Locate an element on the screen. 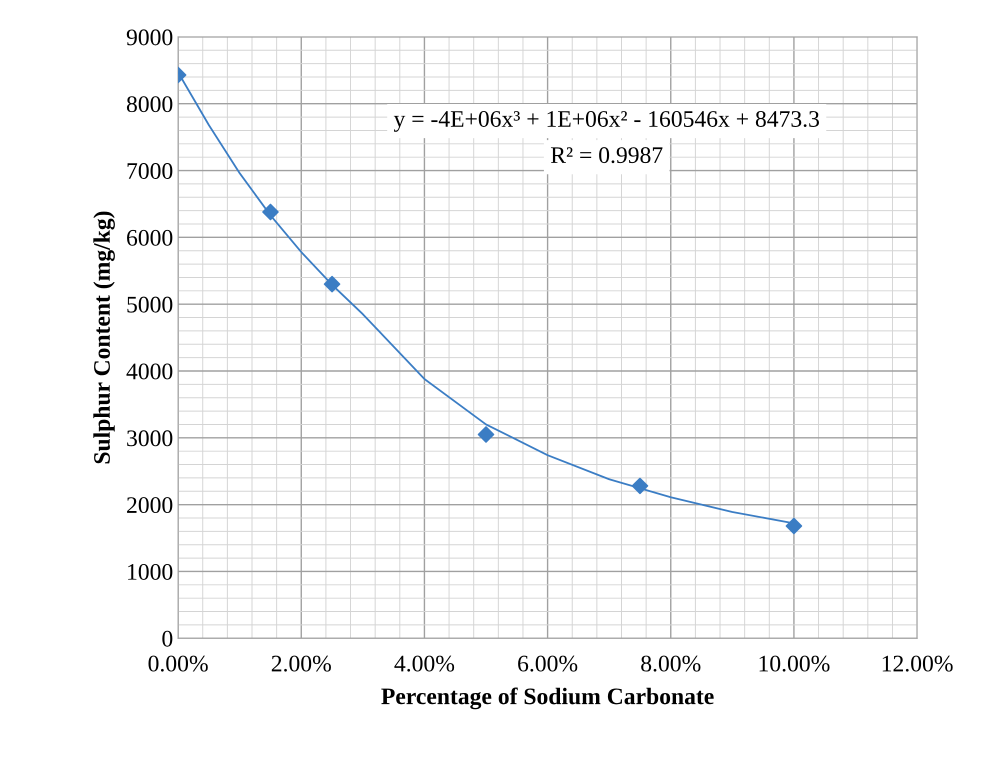 Image resolution: width=984 pixels, height=769 pixels. x-axis-title: Percentage of Sodium Carbonate is located at coordinates (547, 698).